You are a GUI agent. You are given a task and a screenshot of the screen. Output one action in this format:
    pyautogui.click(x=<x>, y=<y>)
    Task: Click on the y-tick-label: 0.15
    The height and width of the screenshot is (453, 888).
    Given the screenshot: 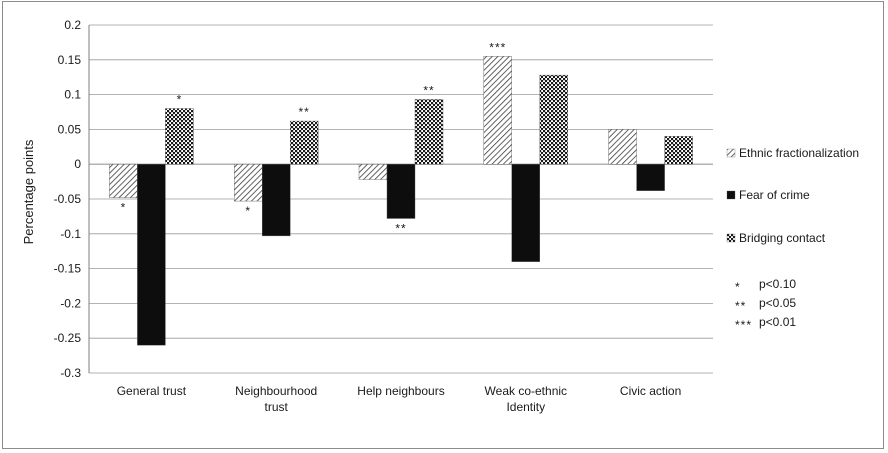 What is the action you would take?
    pyautogui.click(x=70, y=60)
    